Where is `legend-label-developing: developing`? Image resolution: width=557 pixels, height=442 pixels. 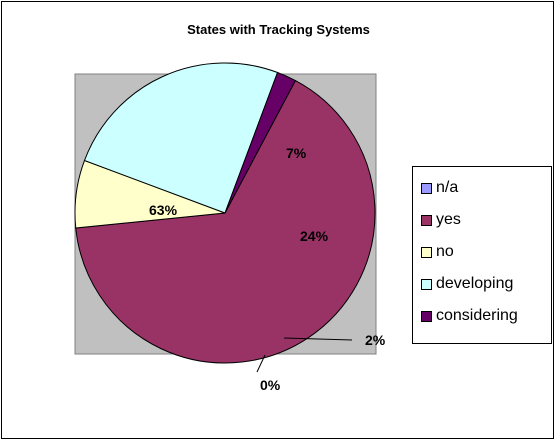
legend-label-developing: developing is located at coordinates (474, 284).